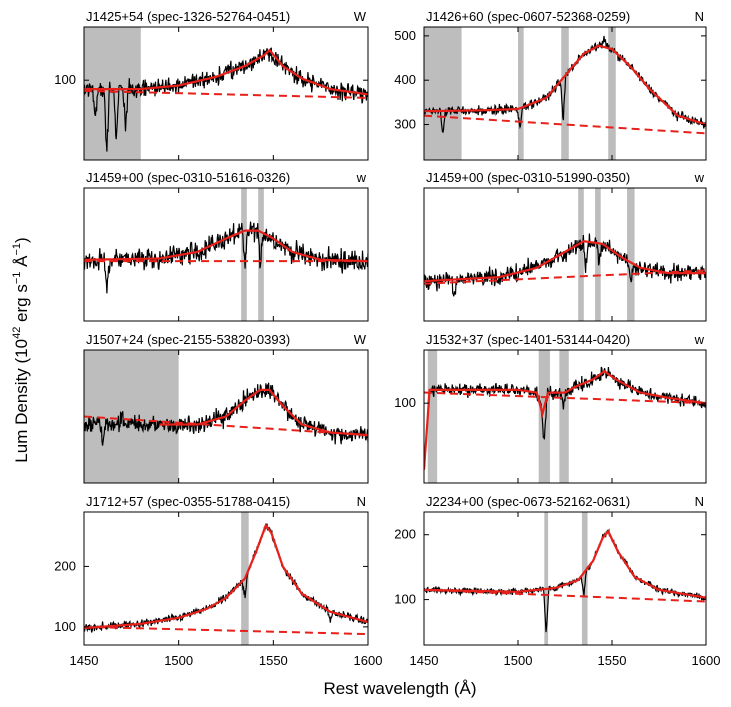  I want to click on panel-3: J1459+00 (spec-0310-51616-0326) w, so click(226, 246).